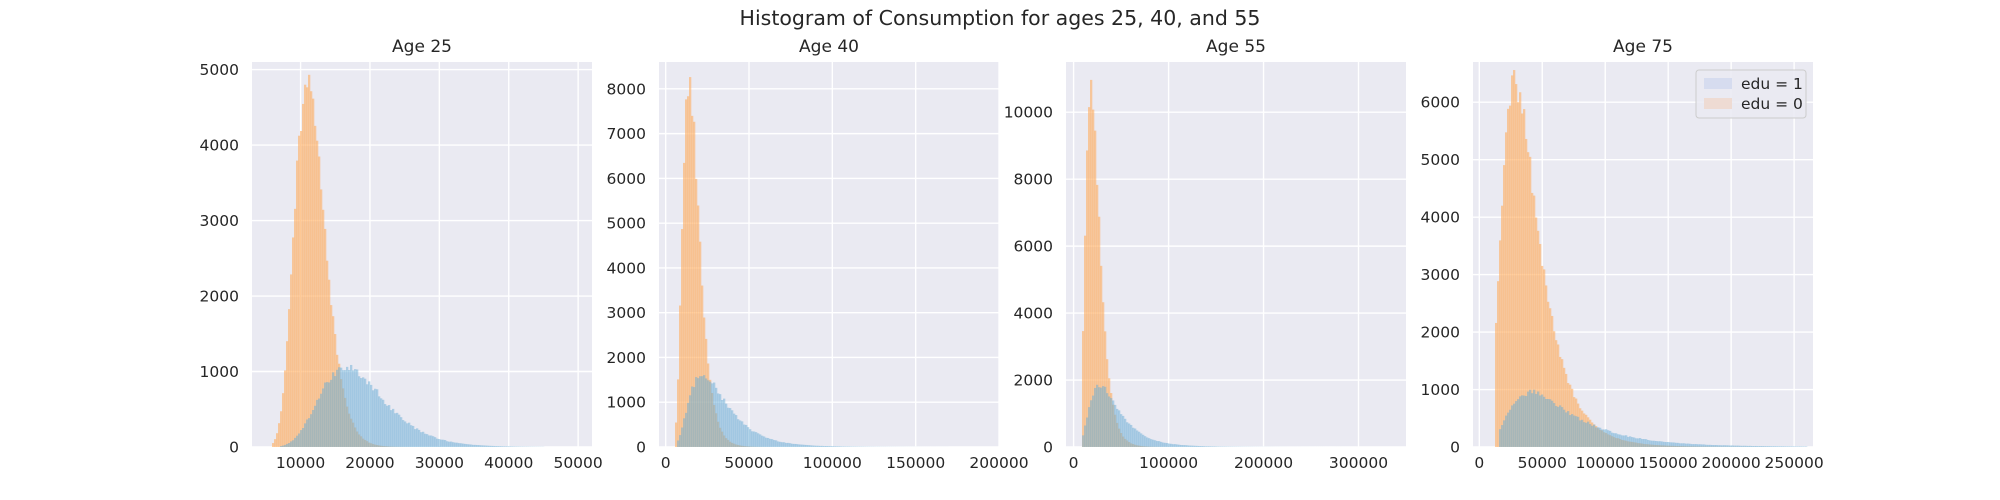 This screenshot has height=500, width=2000. Describe the element at coordinates (219, 146) in the screenshot. I see `y-tick-label: 4000` at that location.